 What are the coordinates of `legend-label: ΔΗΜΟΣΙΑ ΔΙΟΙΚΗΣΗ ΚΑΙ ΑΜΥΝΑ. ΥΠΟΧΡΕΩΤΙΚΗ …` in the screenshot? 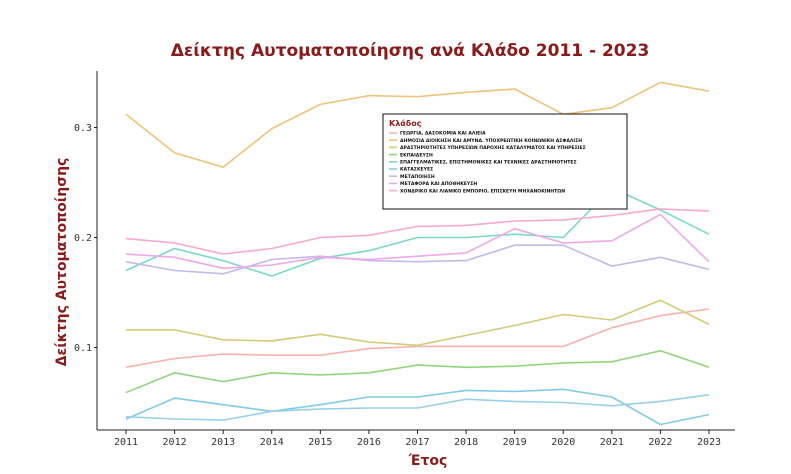 It's located at (491, 141).